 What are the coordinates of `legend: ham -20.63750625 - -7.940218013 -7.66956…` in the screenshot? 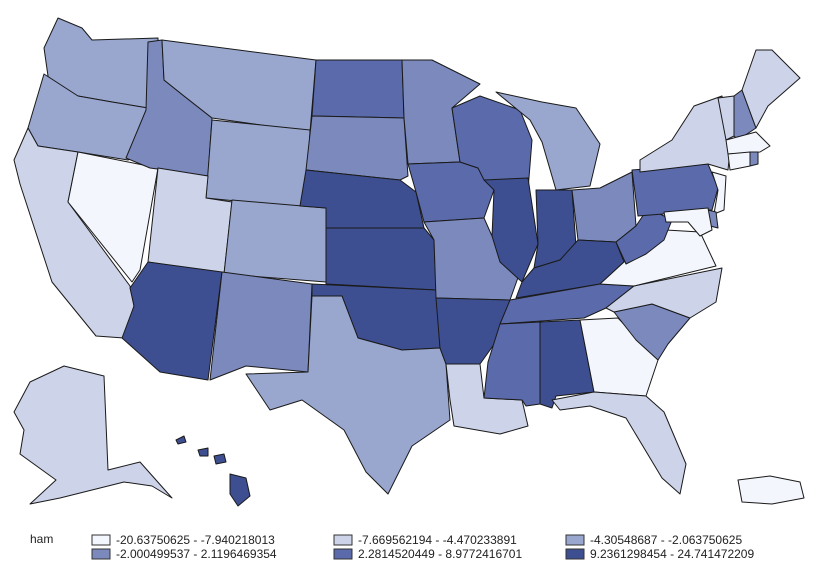 It's located at (392, 546).